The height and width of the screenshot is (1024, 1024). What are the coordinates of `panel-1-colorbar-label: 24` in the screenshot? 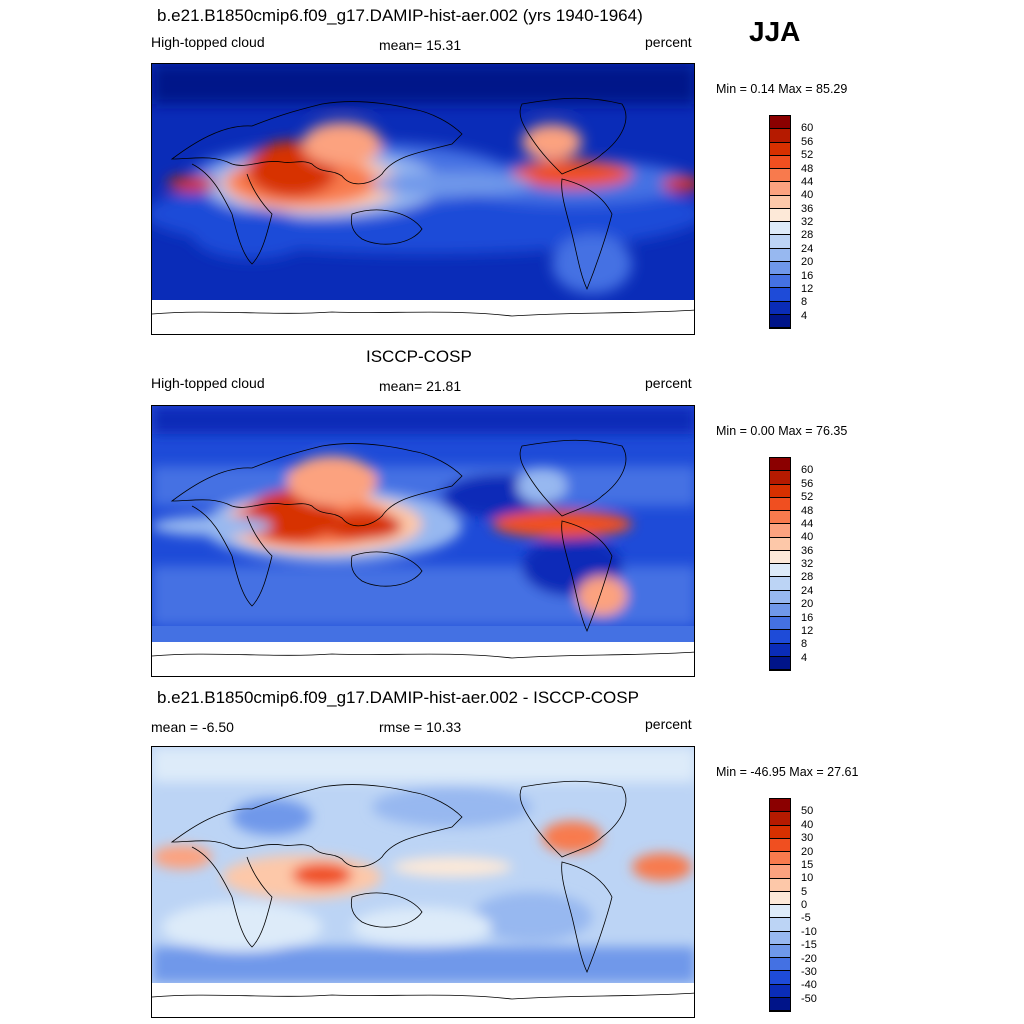 It's located at (807, 248).